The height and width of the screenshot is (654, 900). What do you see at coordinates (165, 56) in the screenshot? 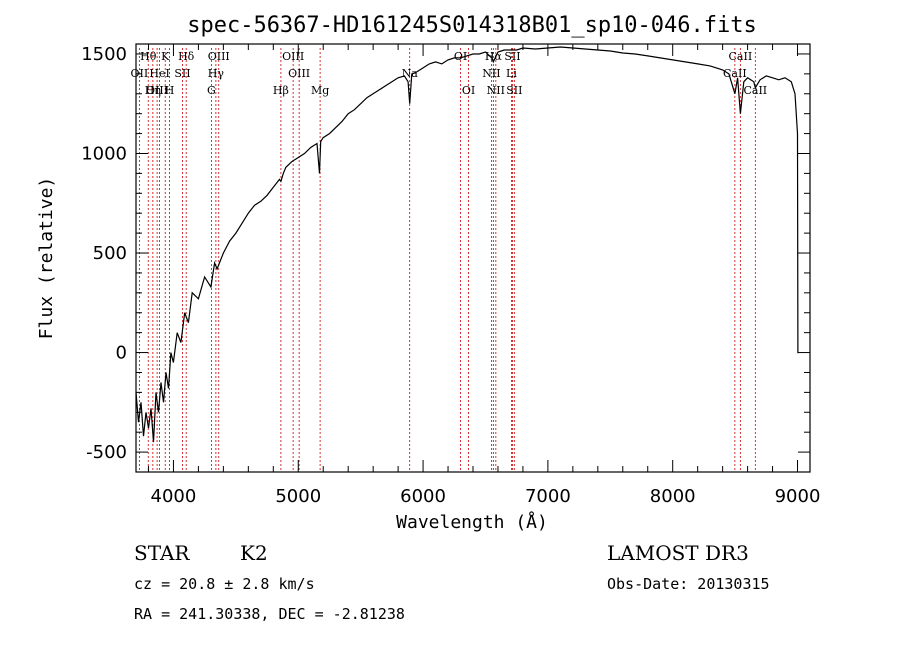
I see `spectral-line-label: K` at bounding box center [165, 56].